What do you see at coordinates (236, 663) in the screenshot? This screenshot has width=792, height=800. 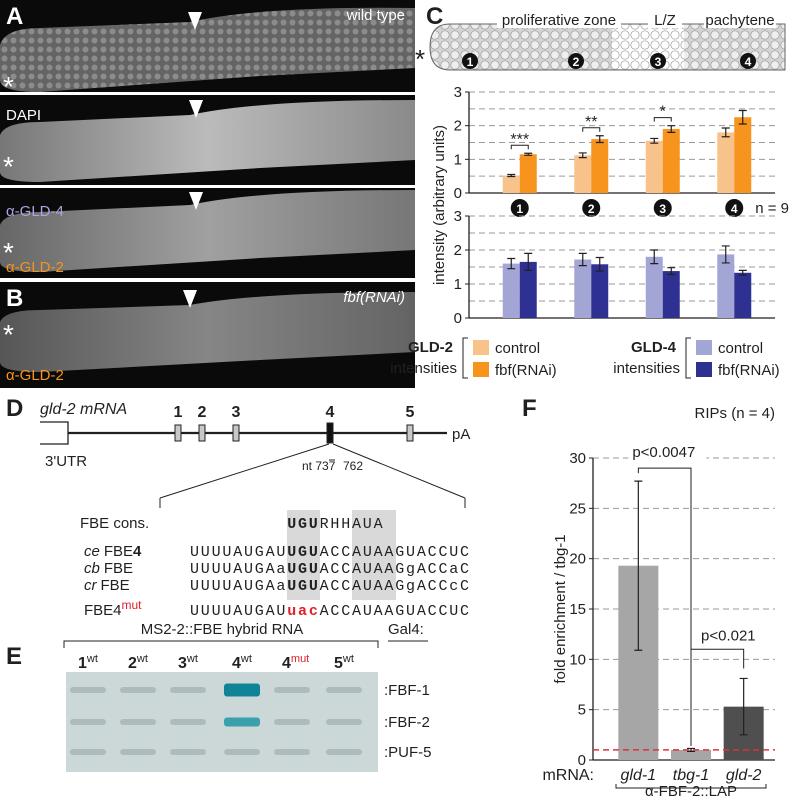 I see `lane-number: 4` at bounding box center [236, 663].